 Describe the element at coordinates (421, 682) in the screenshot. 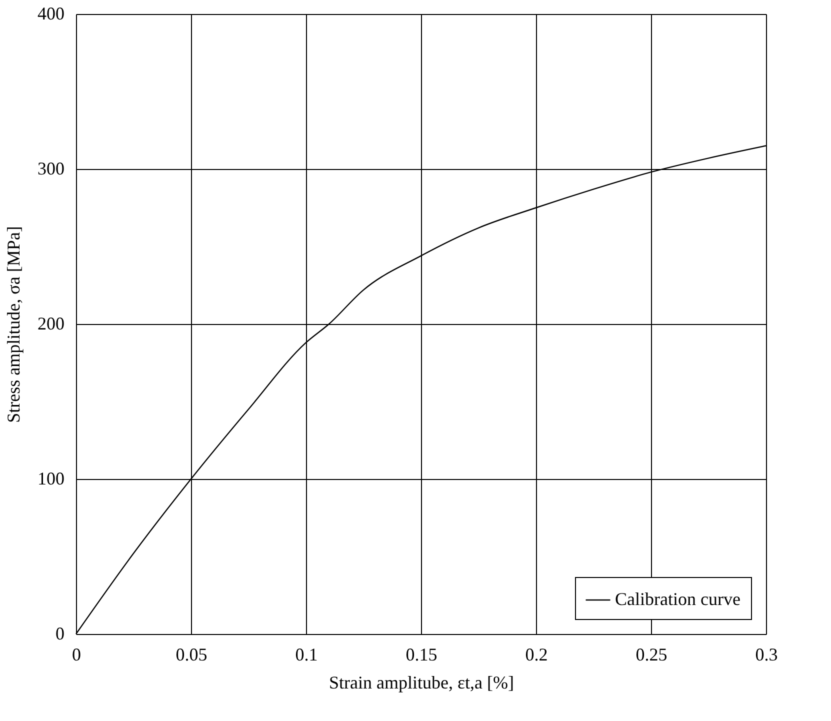

I see `x-axis-title: Strain amplitube, εt,a [%]` at that location.